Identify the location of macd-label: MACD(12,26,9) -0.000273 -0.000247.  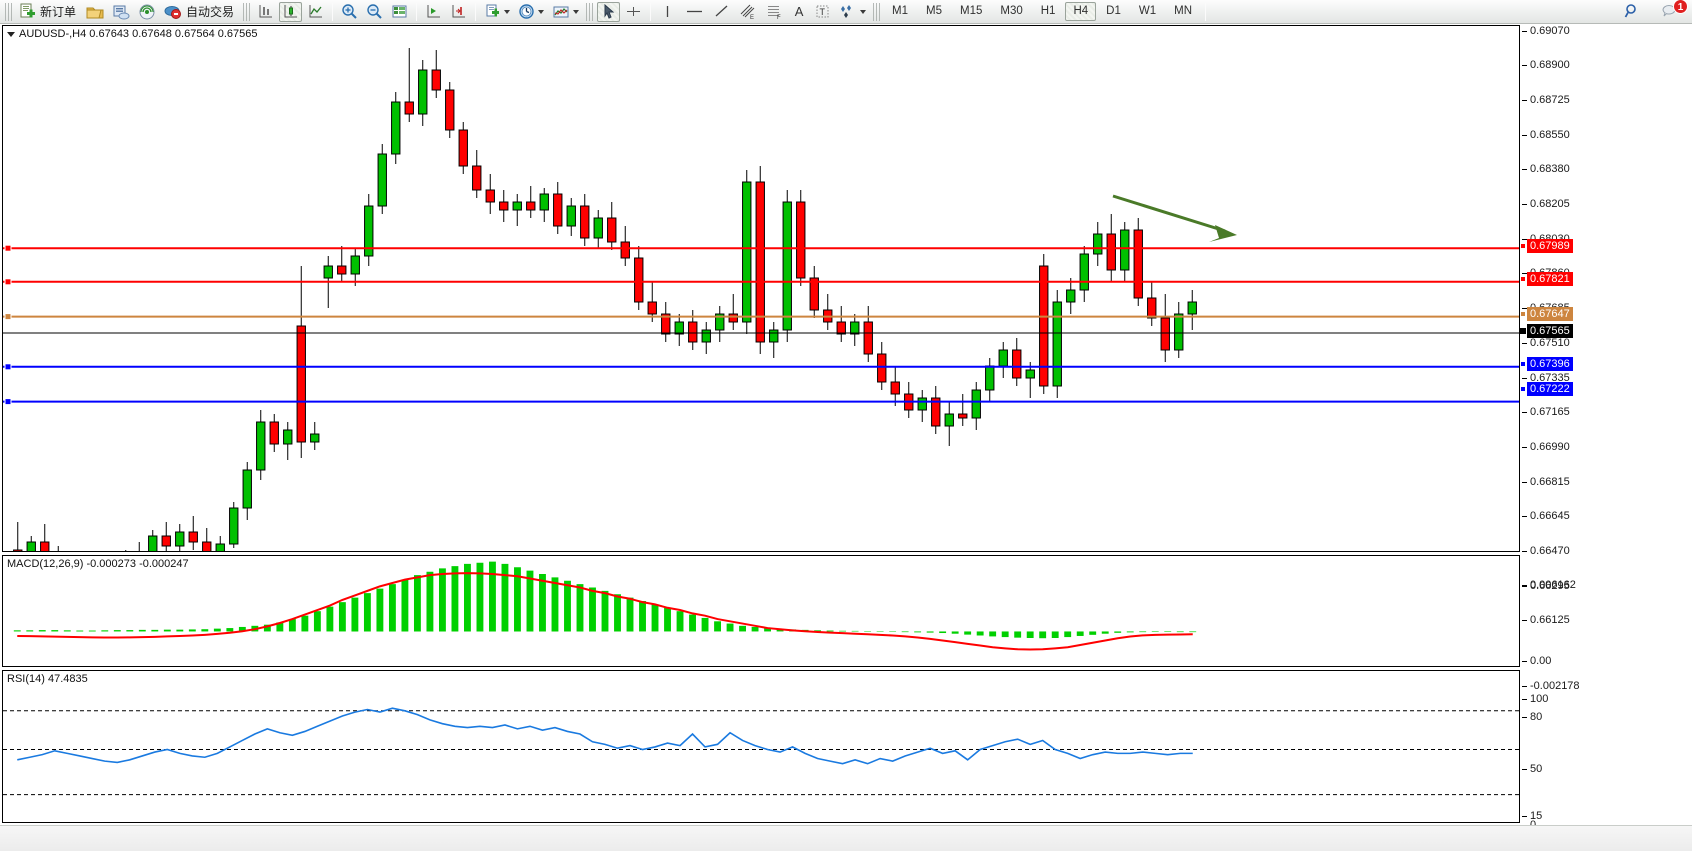
(98, 564).